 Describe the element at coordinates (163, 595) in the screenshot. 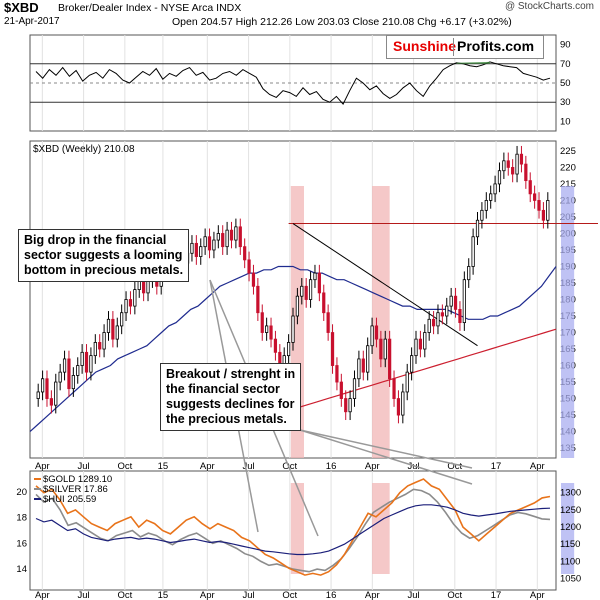

I see `metals-x-tick-label: 15` at that location.